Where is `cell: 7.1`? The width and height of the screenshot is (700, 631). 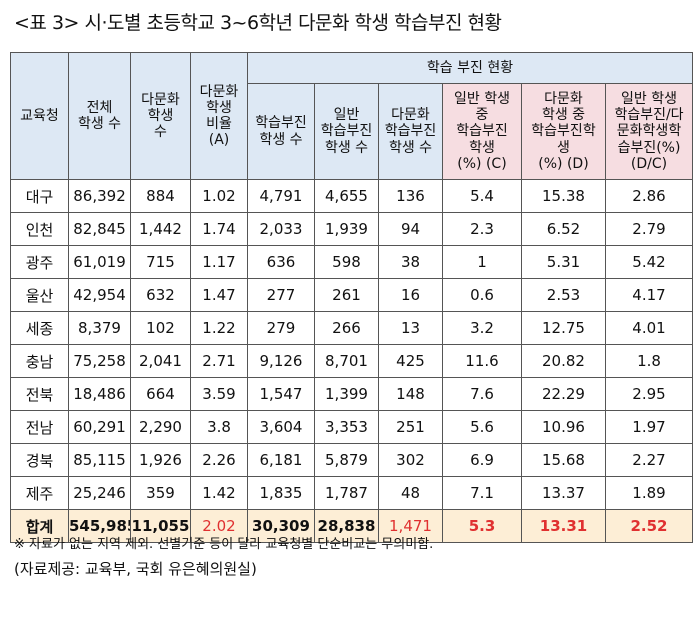
cell: 7.1 is located at coordinates (482, 493).